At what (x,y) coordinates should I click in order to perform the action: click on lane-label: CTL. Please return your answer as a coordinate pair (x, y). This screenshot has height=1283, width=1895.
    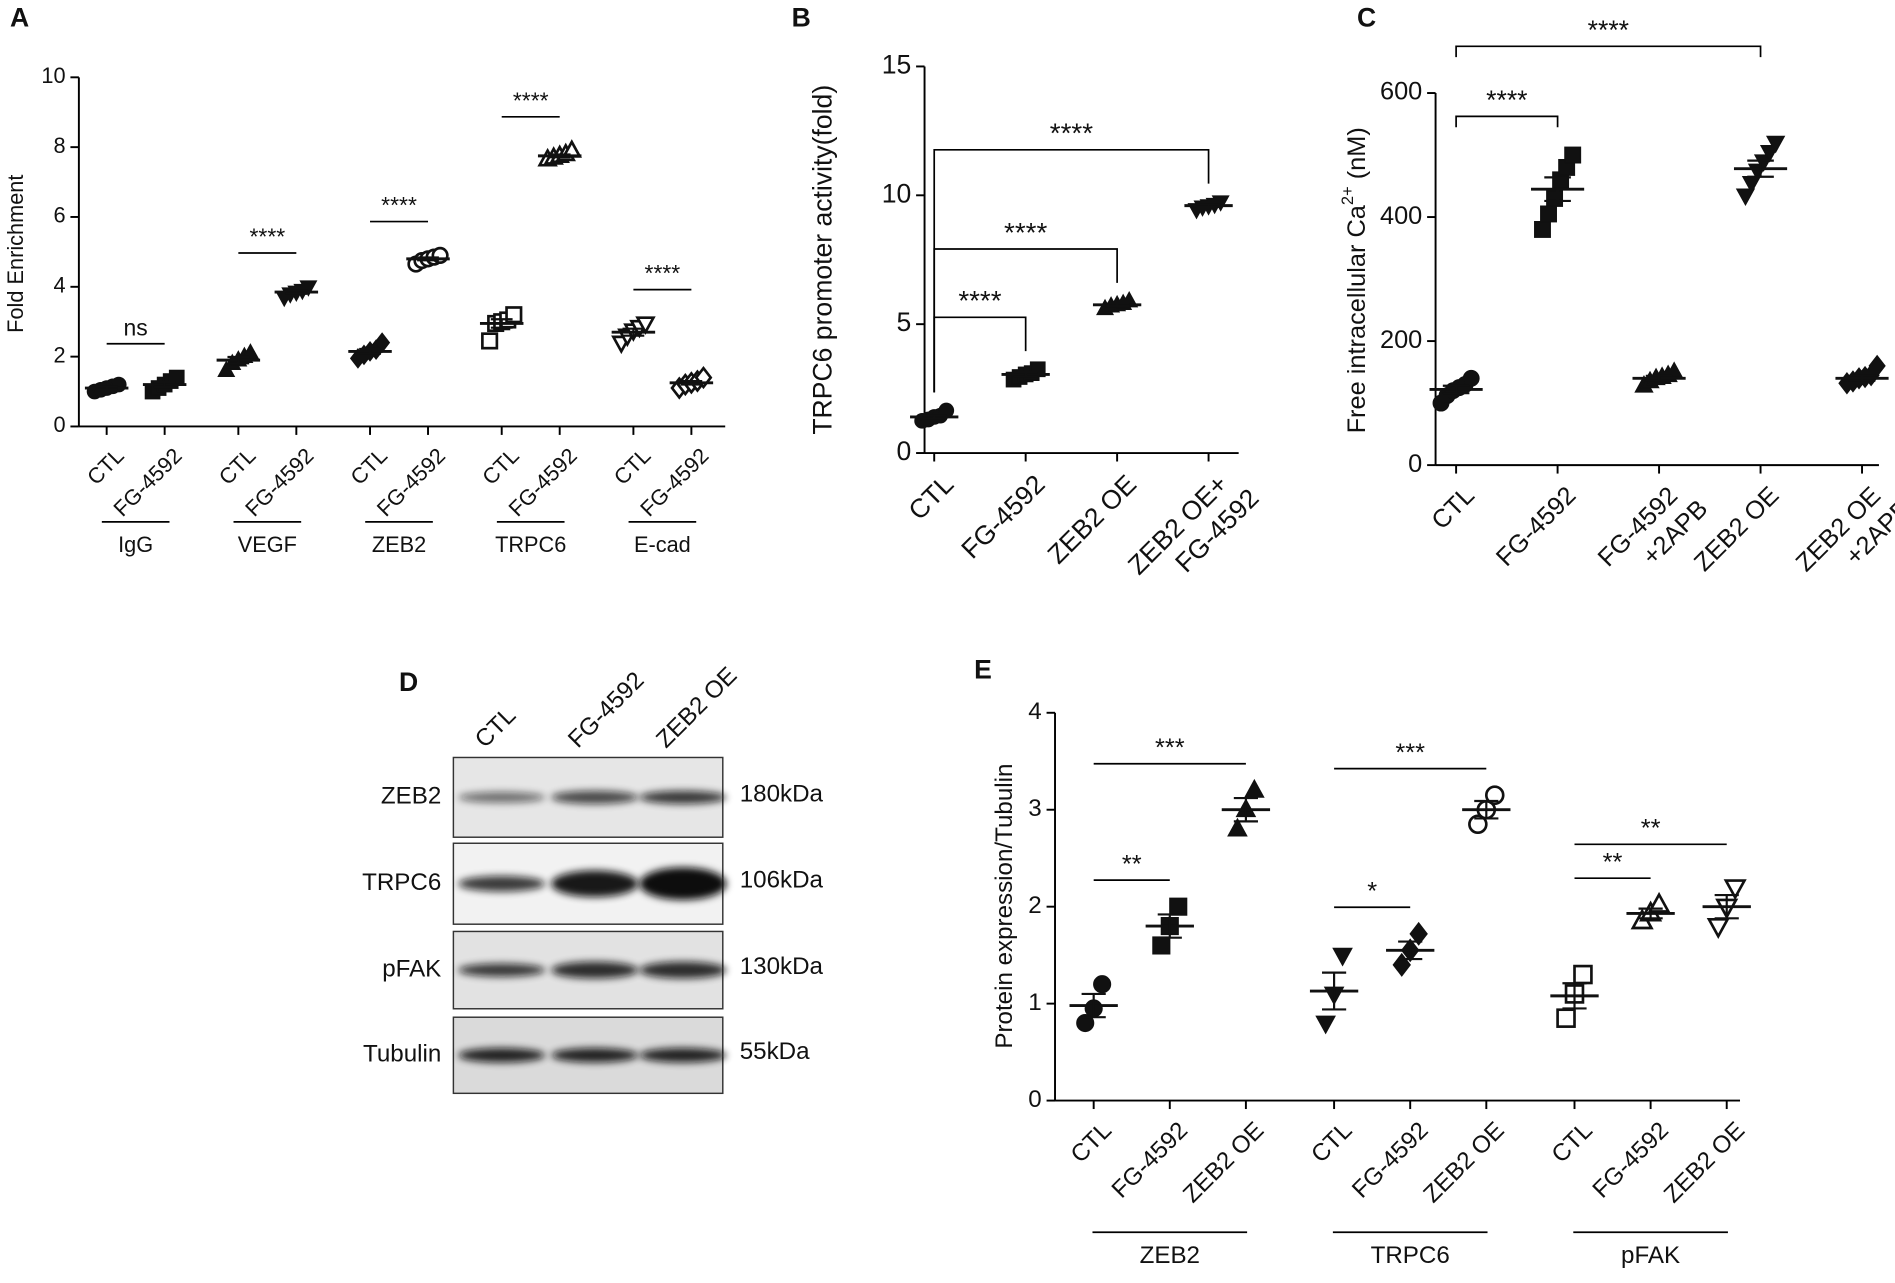
    Looking at the image, I should click on (495, 727).